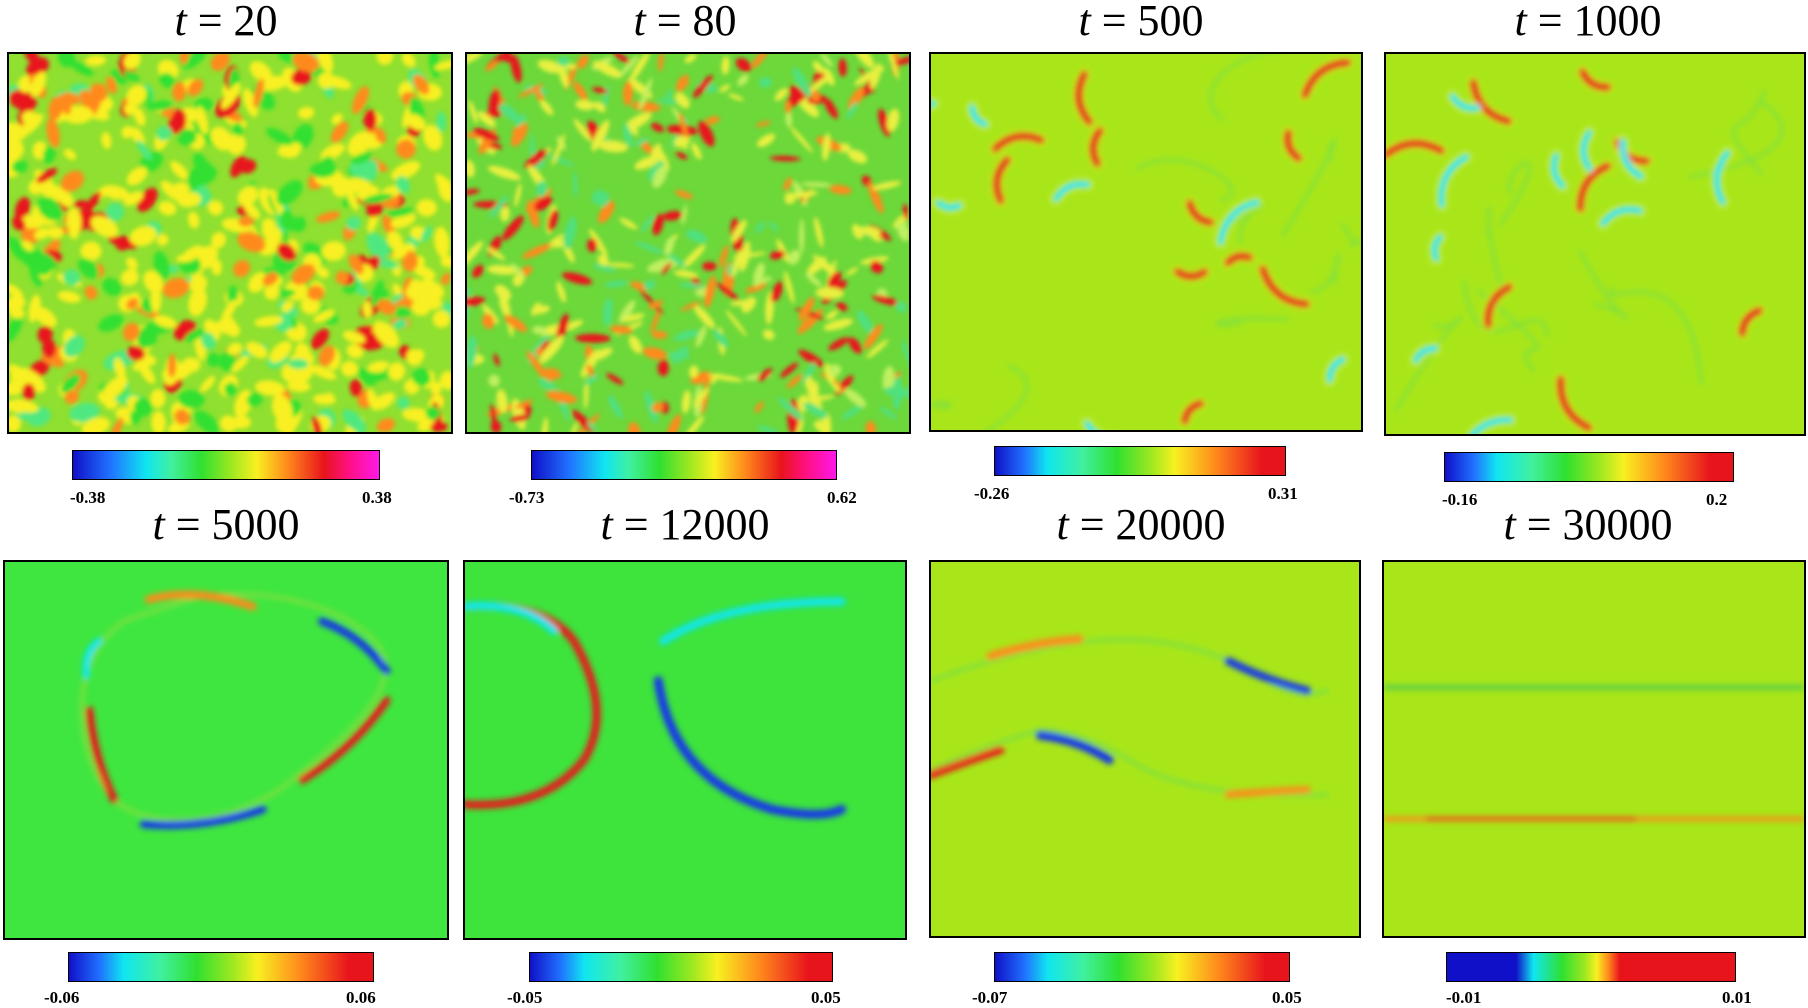 This screenshot has height=1008, width=1808. Describe the element at coordinates (1145, 749) in the screenshot. I see `field-canvas` at that location.